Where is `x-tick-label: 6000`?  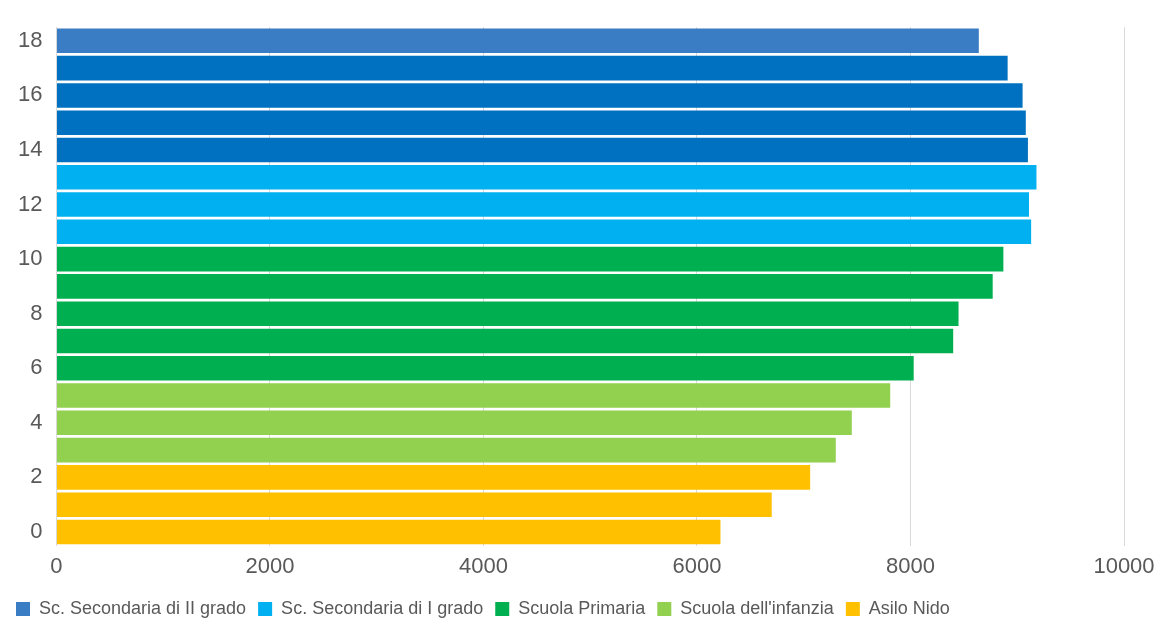
x-tick-label: 6000 is located at coordinates (697, 565).